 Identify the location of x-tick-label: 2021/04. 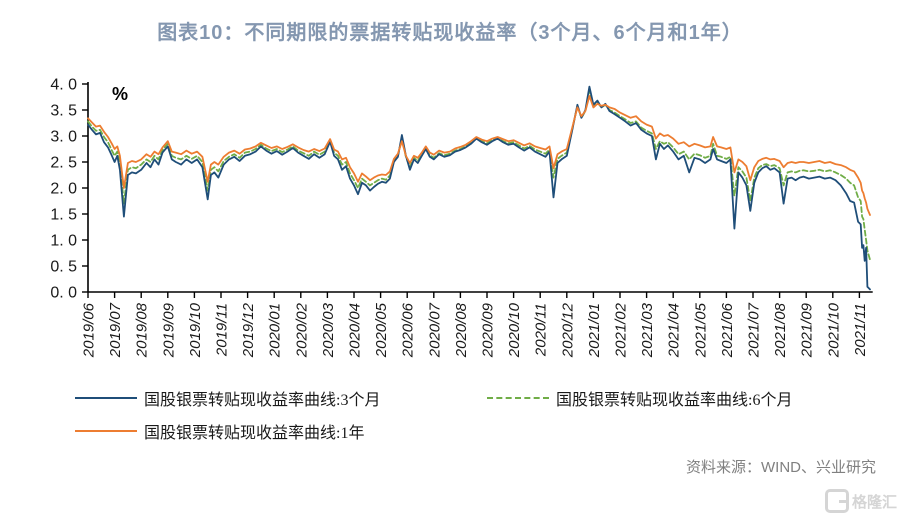
(674, 330).